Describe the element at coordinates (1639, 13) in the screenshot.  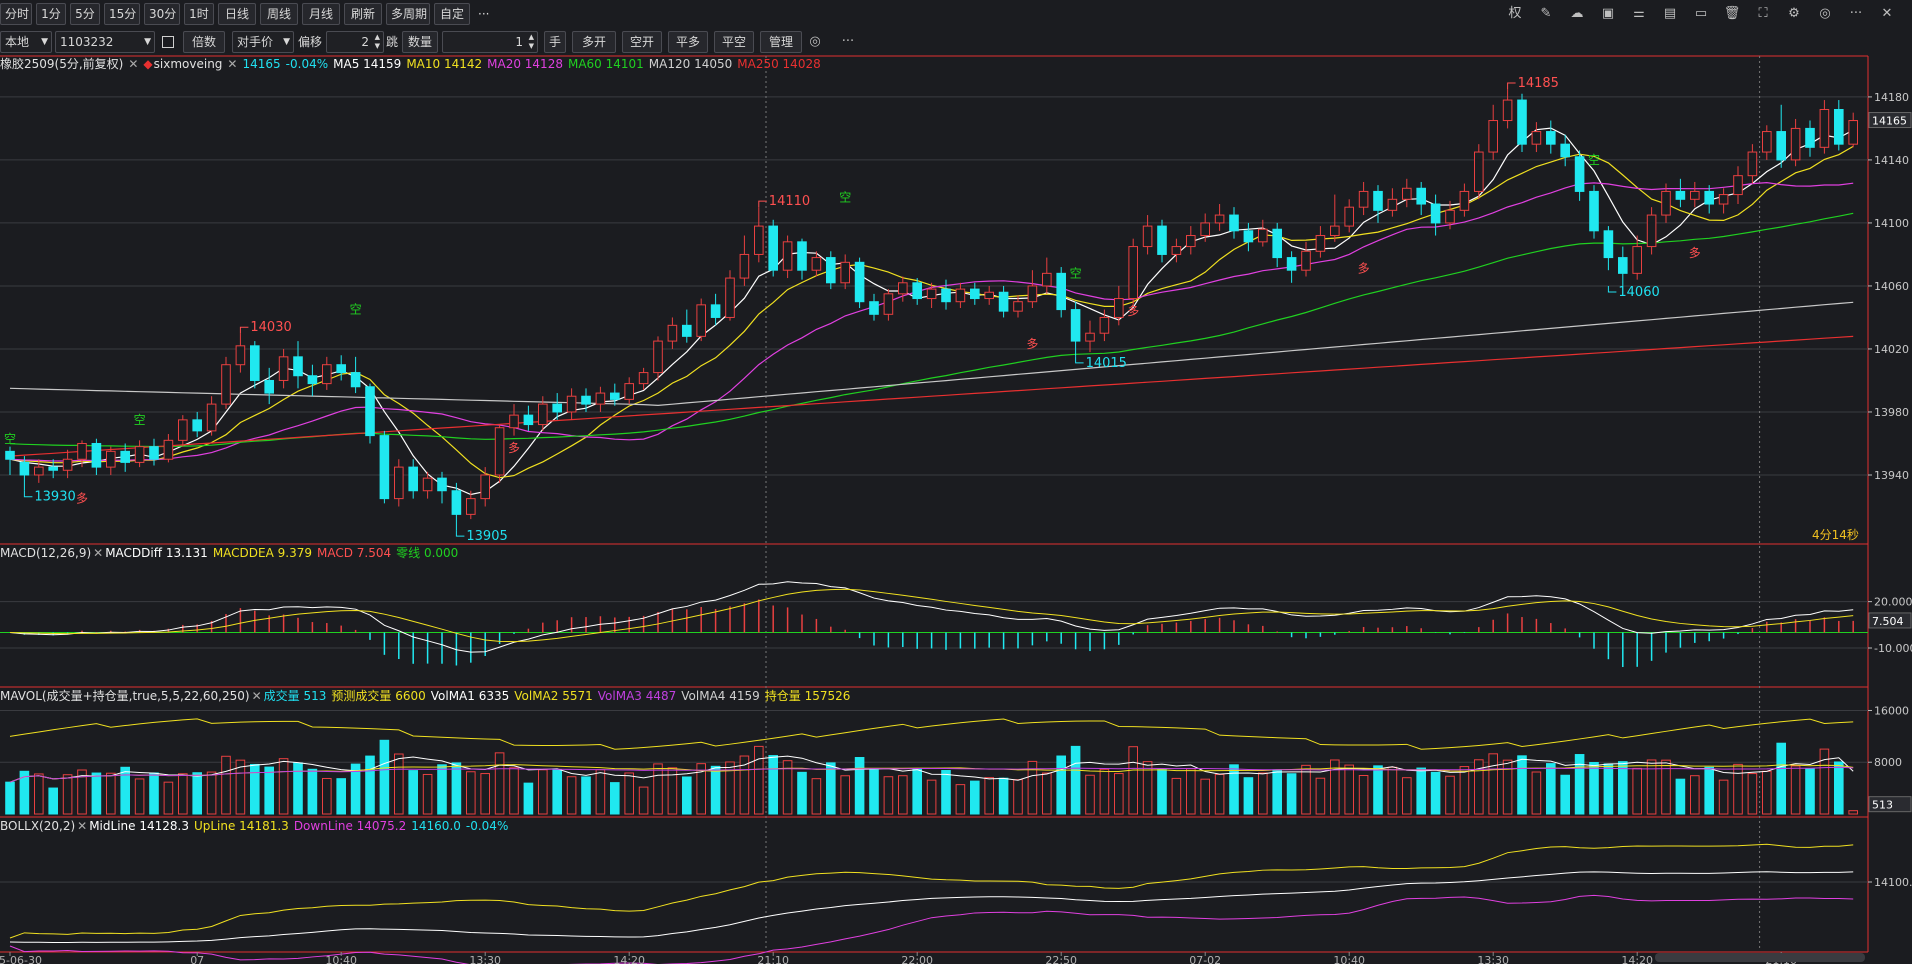
I see `sliders-icon: ⚌` at that location.